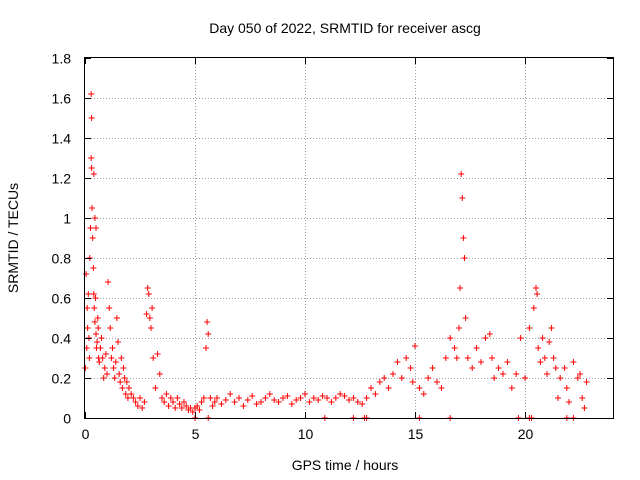 This screenshot has height=480, width=640. I want to click on x-tick-label: 10, so click(306, 434).